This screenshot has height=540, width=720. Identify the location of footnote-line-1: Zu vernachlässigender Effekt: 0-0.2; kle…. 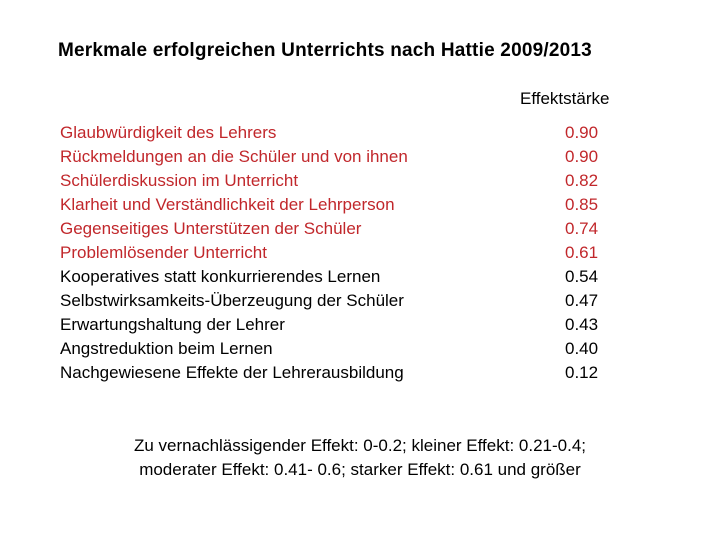
(359, 445).